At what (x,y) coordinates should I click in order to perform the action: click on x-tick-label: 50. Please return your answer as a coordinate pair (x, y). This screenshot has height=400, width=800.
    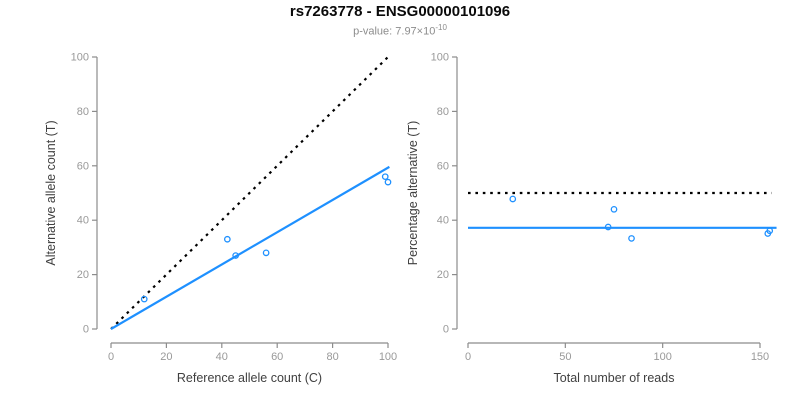
    Looking at the image, I should click on (565, 357).